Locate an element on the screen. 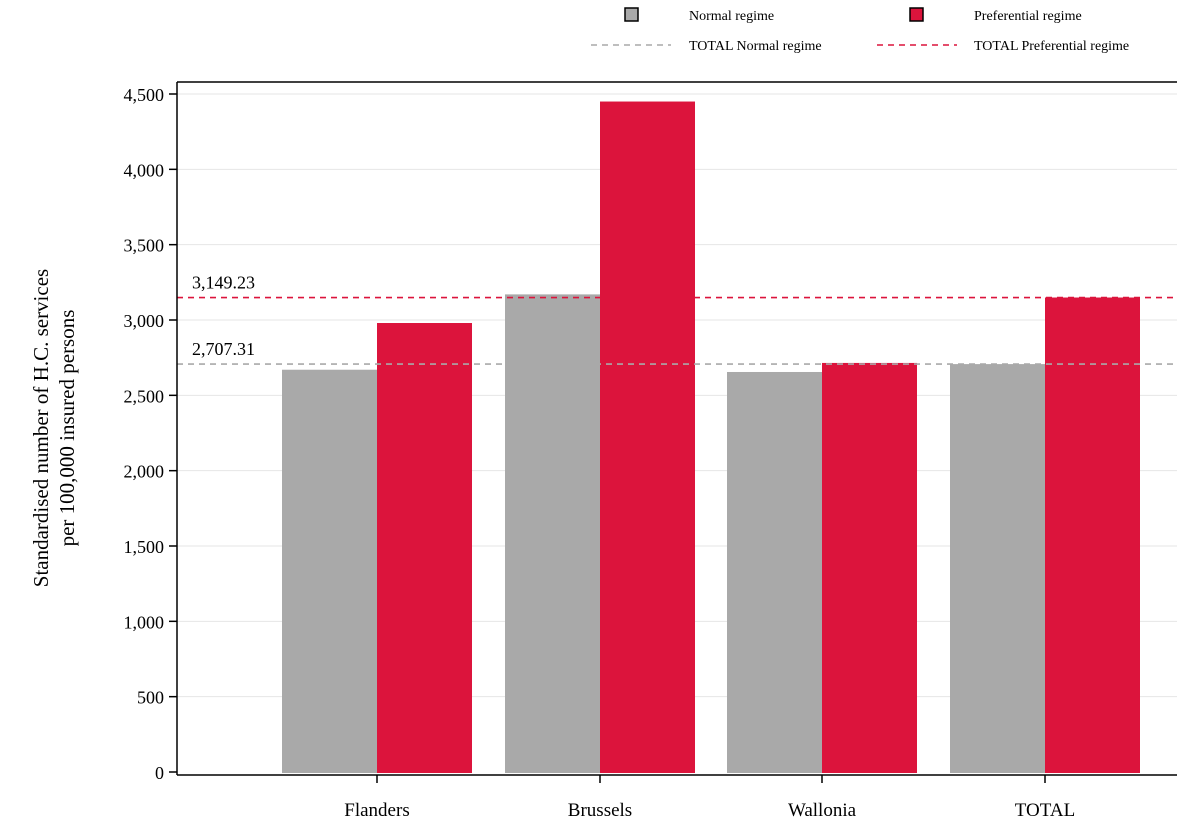 The width and height of the screenshot is (1177, 823). y-axis-title-line-2: per 100,000 insured persons is located at coordinates (67, 428).